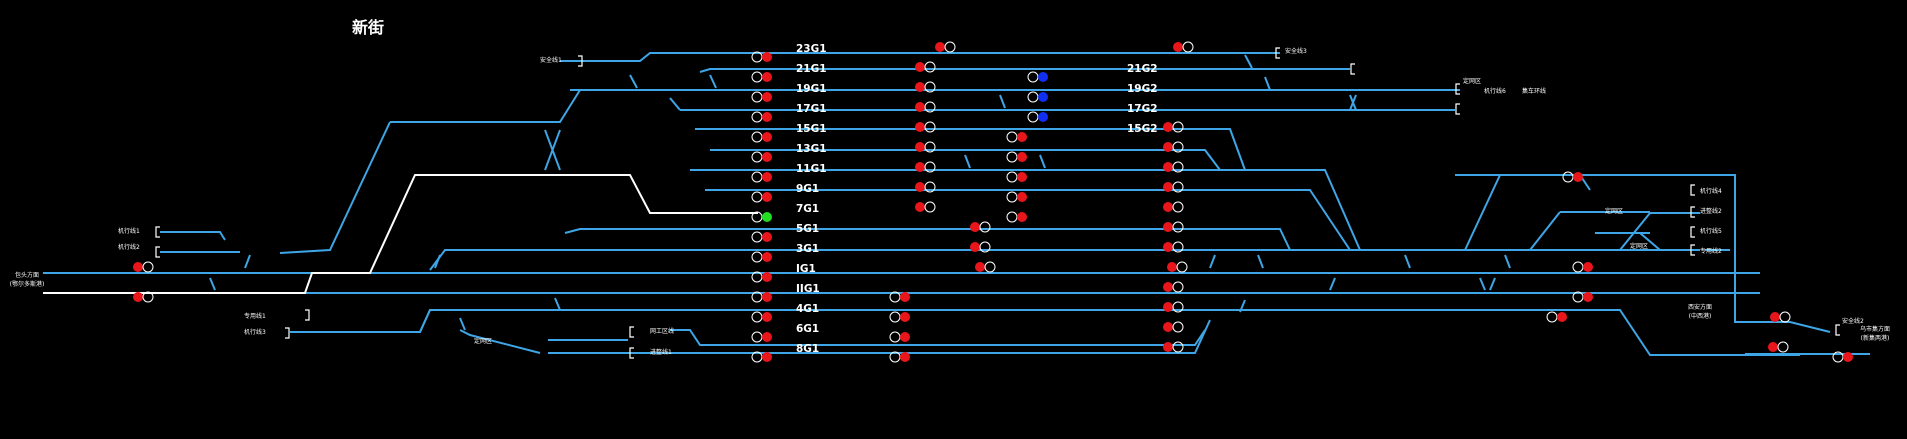  I want to click on label-jiweixian1: 进整线1, so click(661, 352).